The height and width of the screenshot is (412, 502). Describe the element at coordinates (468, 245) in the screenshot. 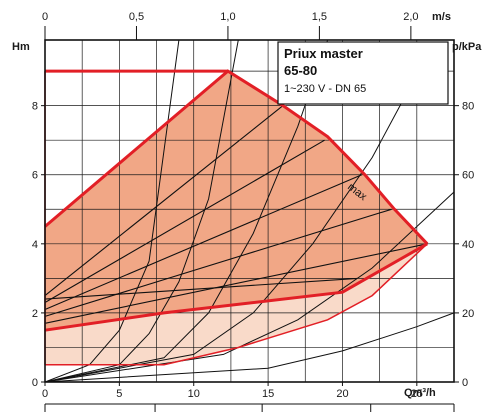

I see `right-tick-label: 40` at that location.